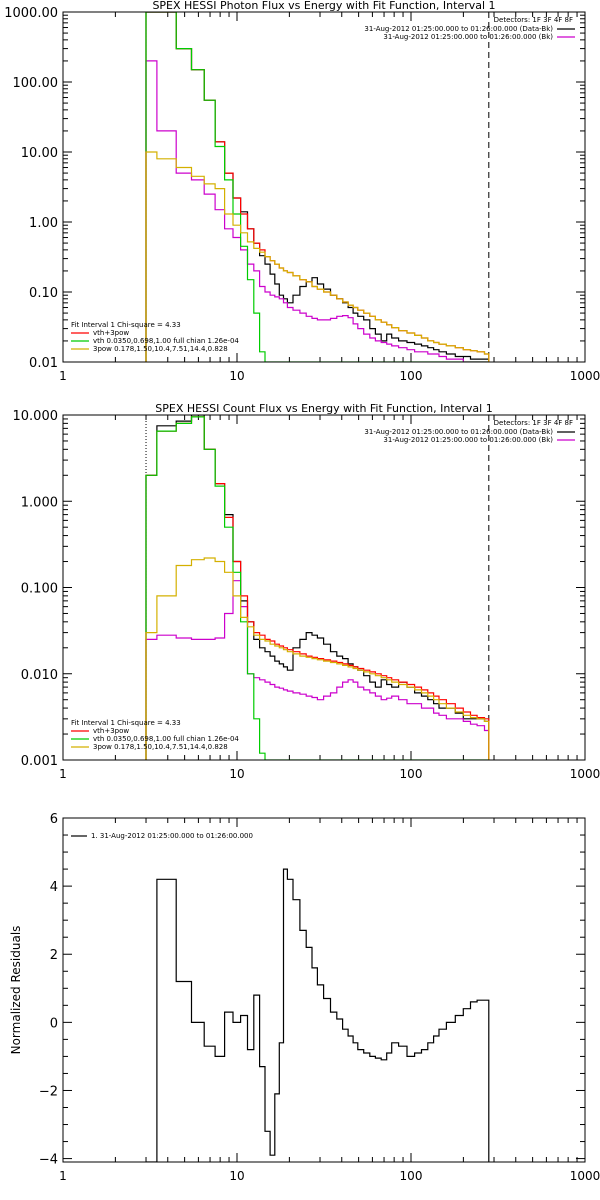 This screenshot has width=600, height=1200. I want to click on series-group, so click(318, 1015).